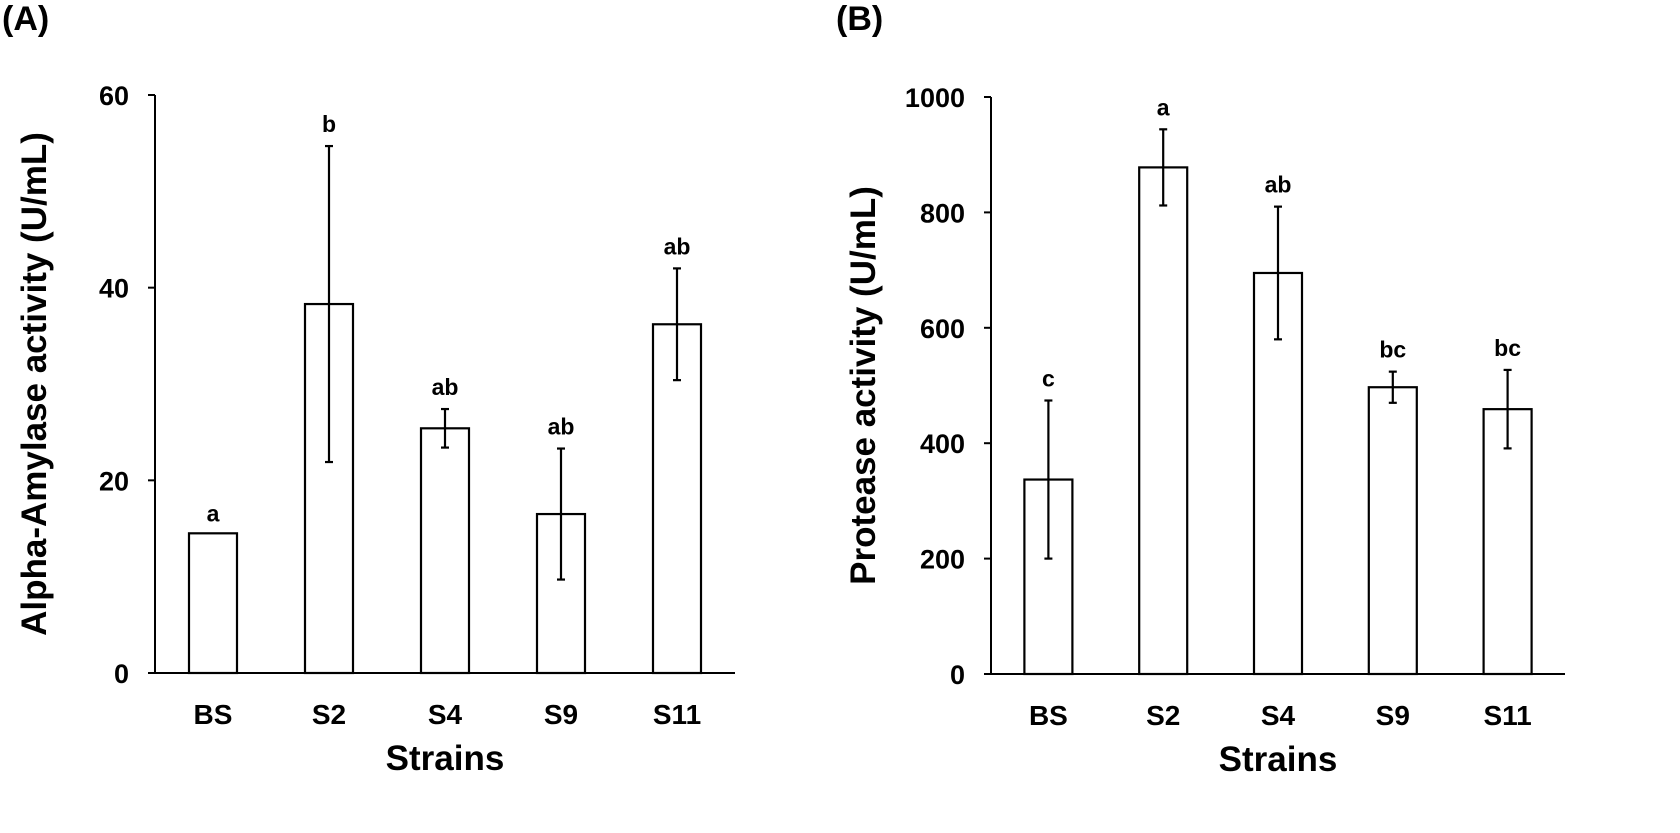 The image size is (1680, 833). Describe the element at coordinates (677, 246) in the screenshot. I see `significance-label-s11: ab` at that location.